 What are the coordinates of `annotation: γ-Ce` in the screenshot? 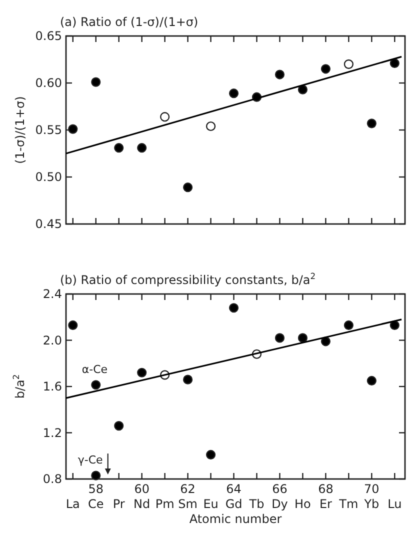 It's located at (91, 460).